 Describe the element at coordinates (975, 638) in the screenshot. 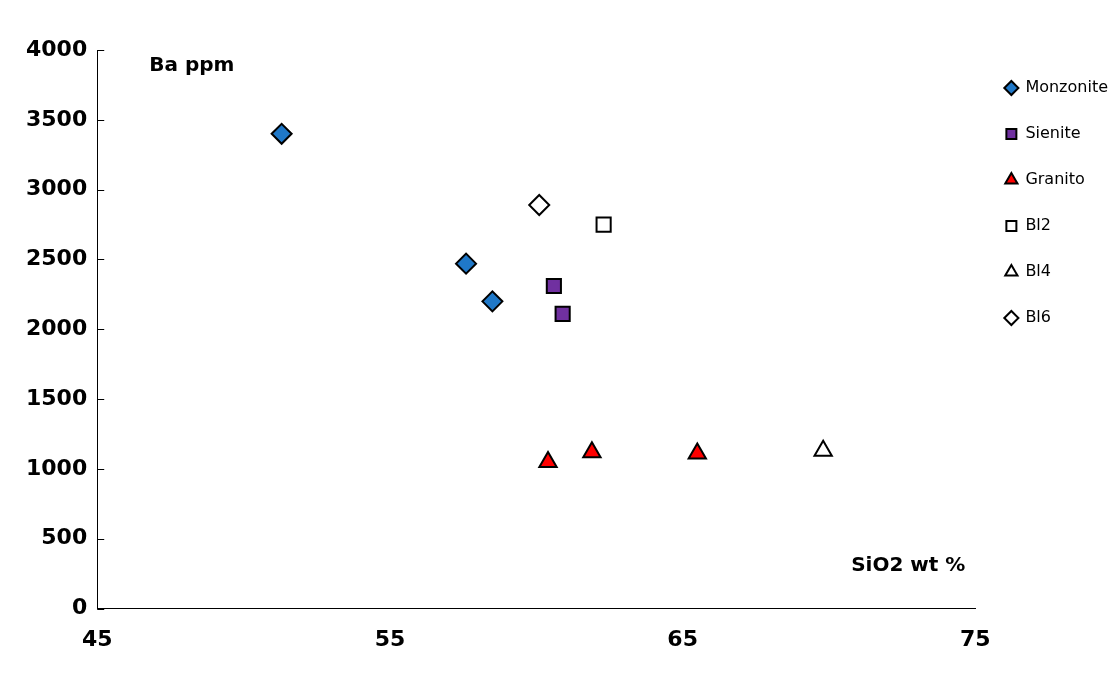

I see `x-tick-label: 75` at that location.